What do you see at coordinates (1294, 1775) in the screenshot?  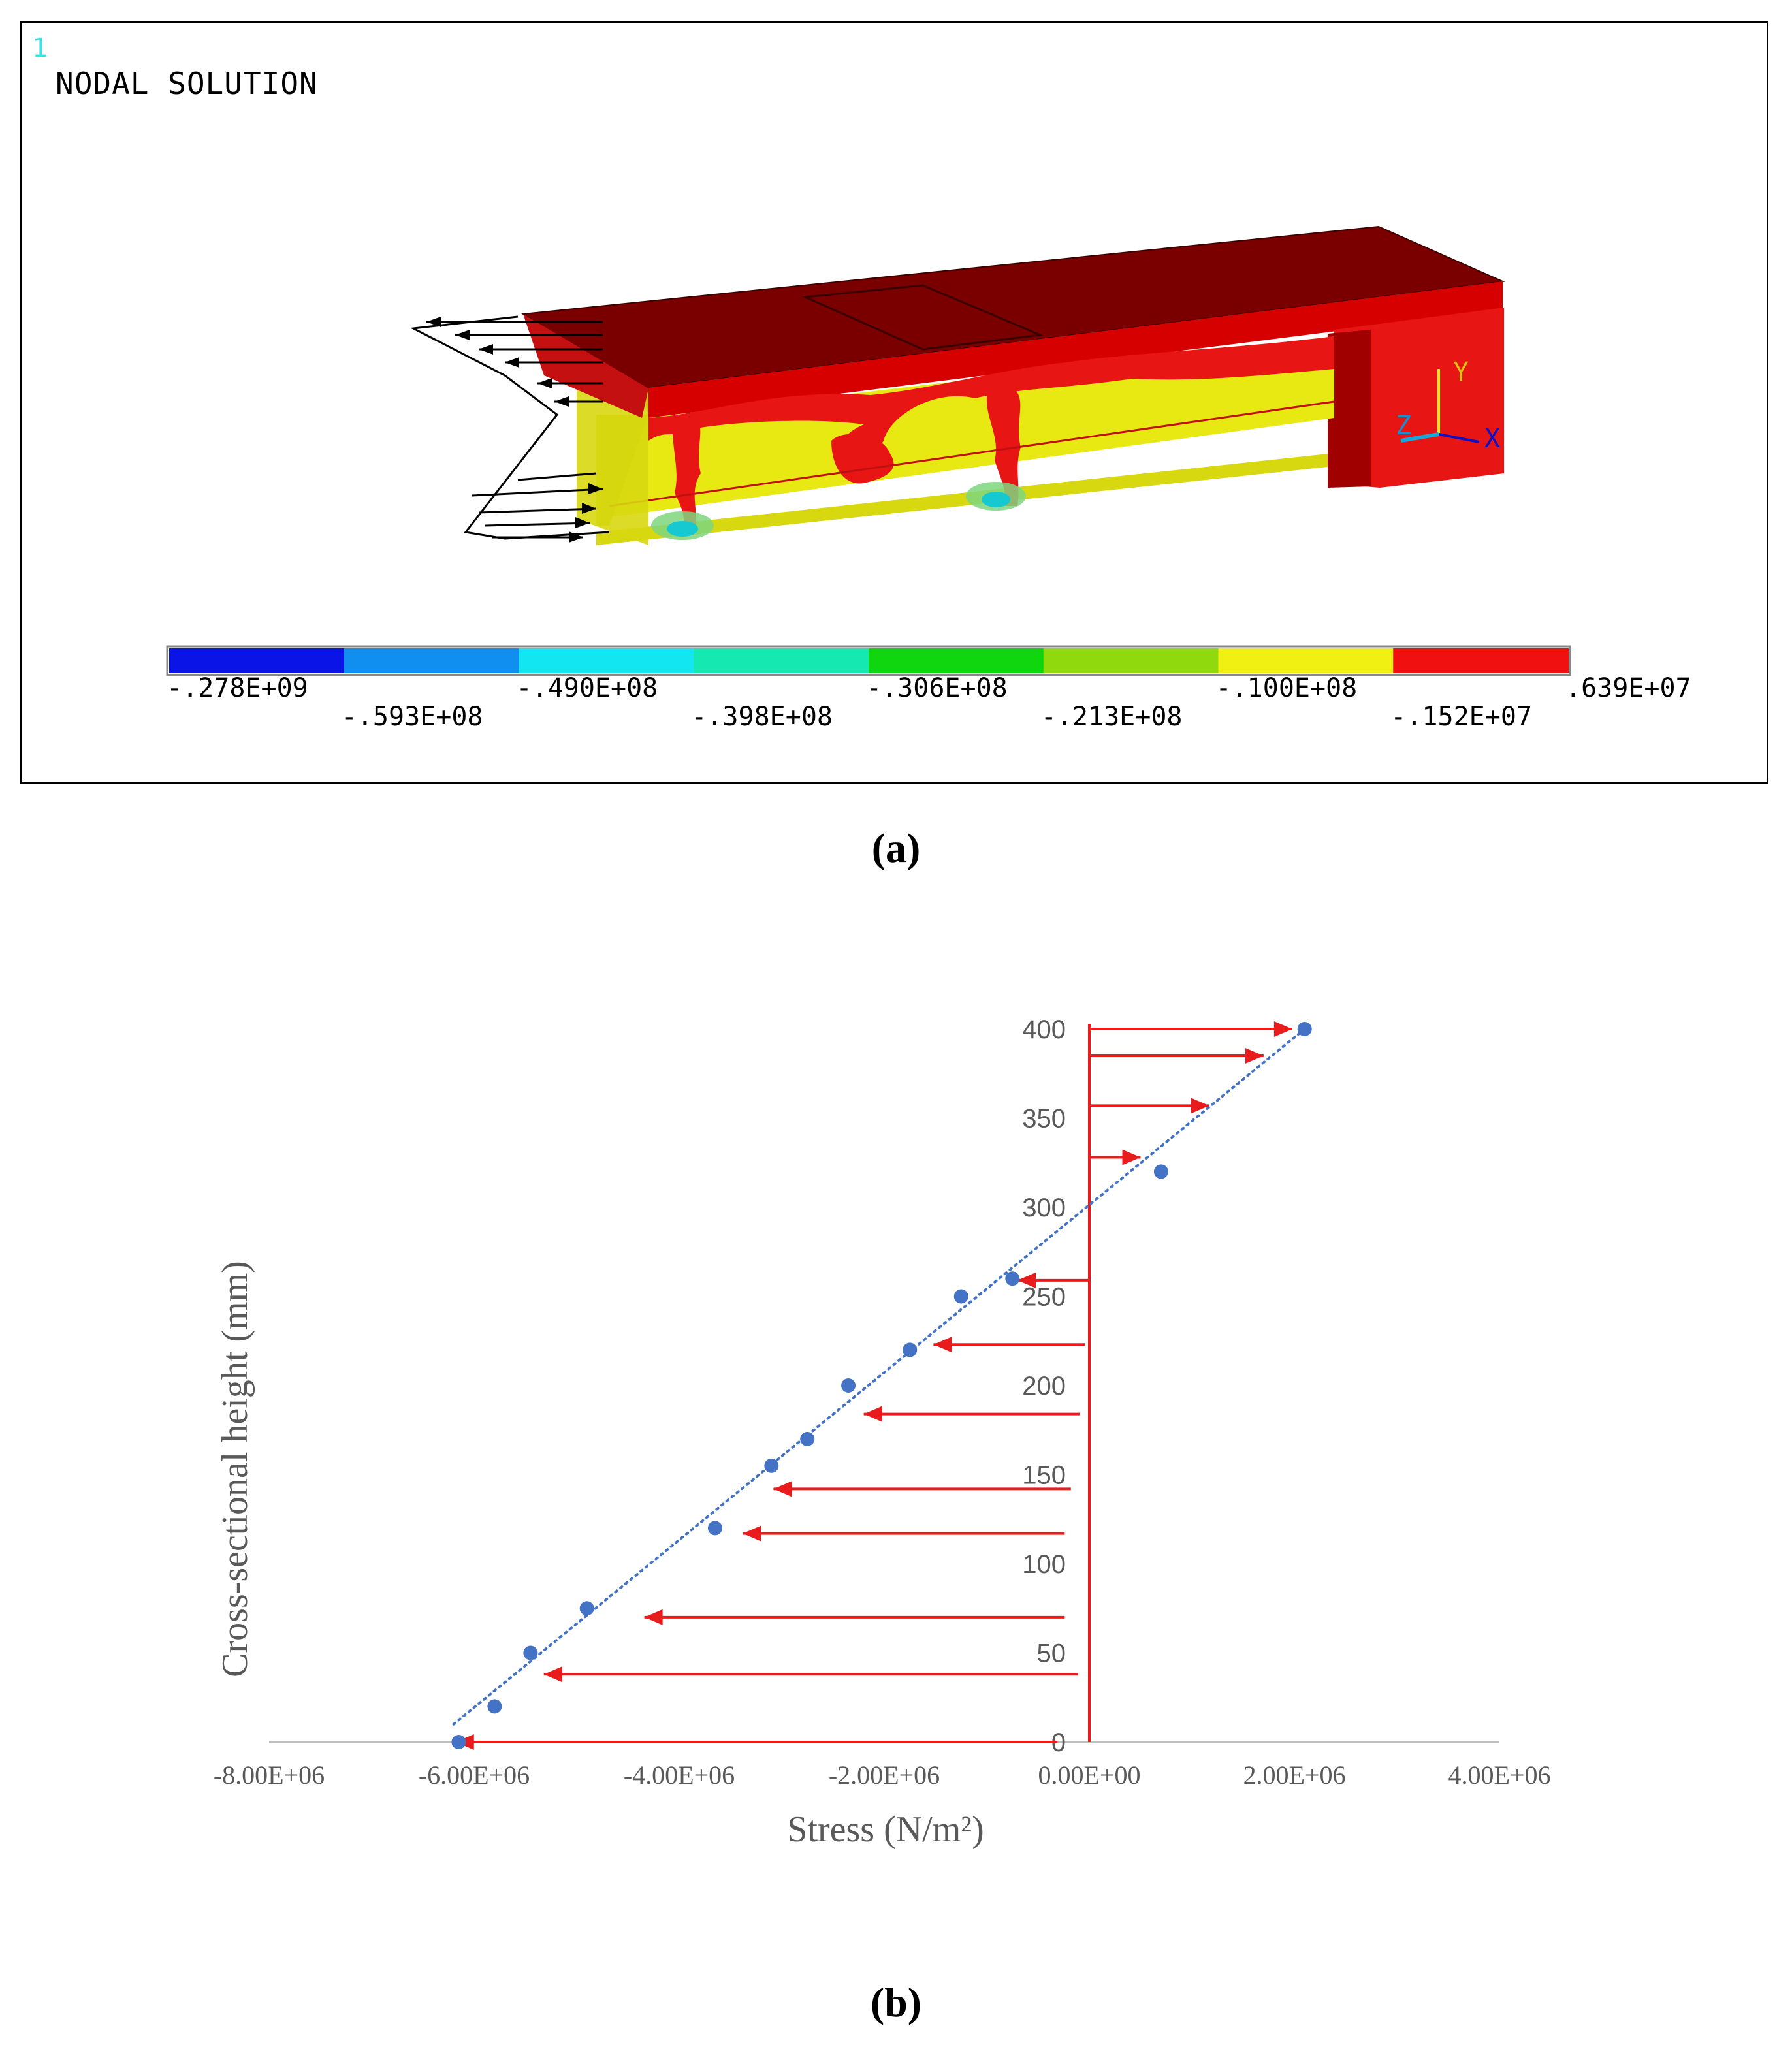 I see `x-tick-label: 2.00E+06` at bounding box center [1294, 1775].